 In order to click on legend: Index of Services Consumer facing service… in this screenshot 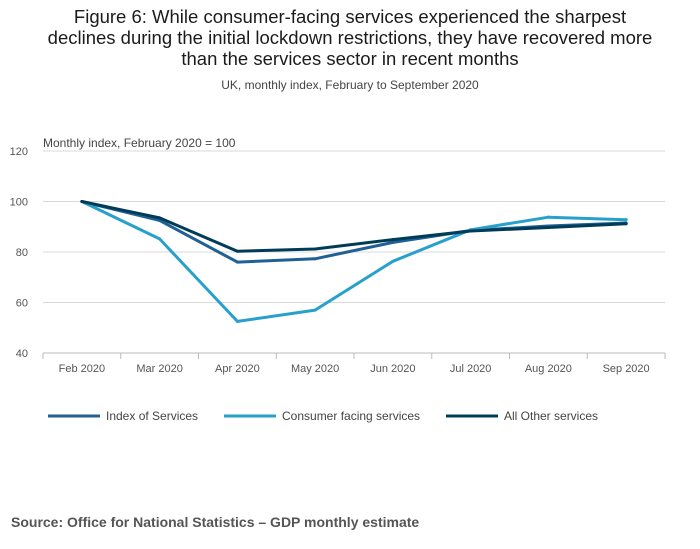, I will do `click(323, 416)`.